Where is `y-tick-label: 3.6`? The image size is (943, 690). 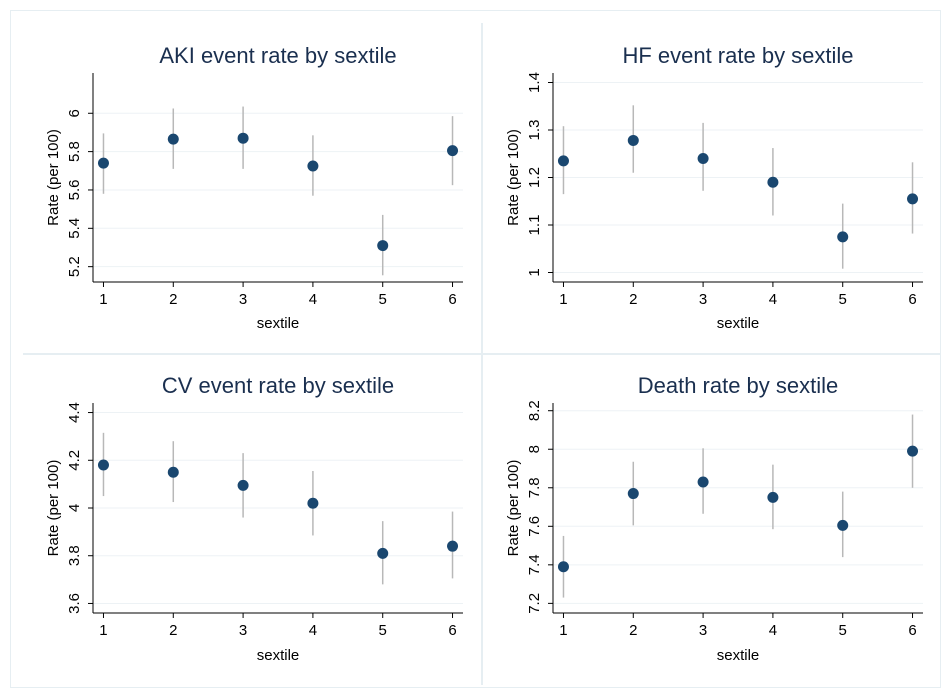 y-tick-label: 3.6 is located at coordinates (74, 603).